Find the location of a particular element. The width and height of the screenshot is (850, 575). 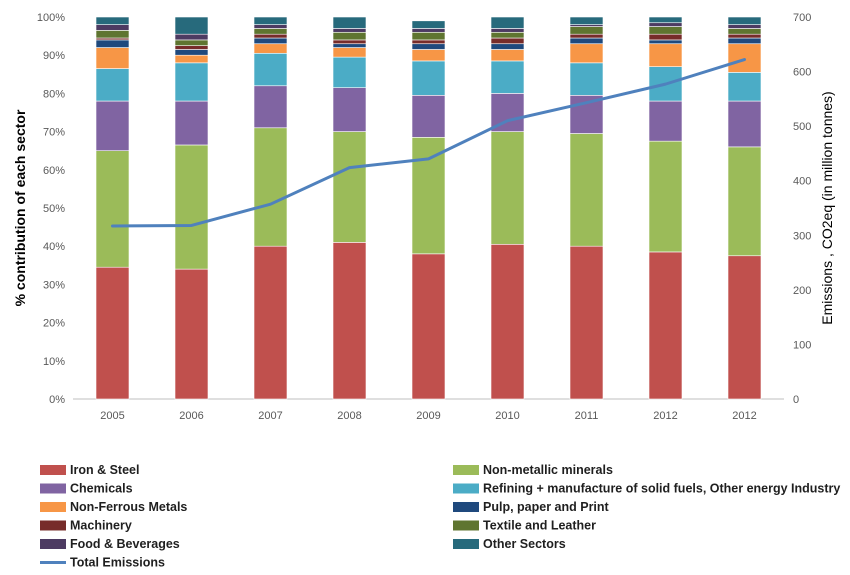

legend-label: Other Sectors is located at coordinates (524, 544).